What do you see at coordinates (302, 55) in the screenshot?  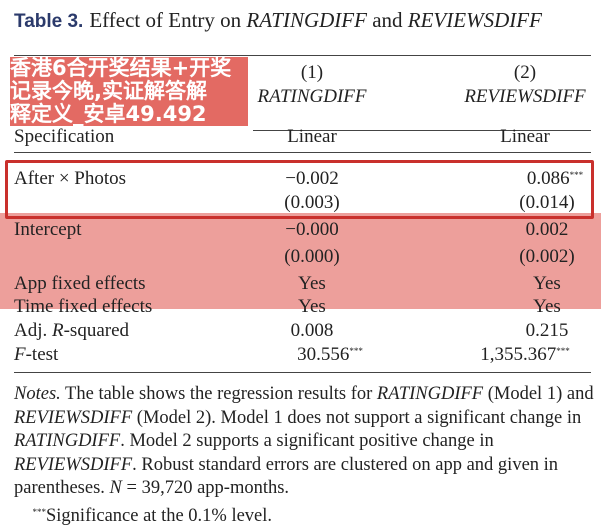 I see `top-rule` at bounding box center [302, 55].